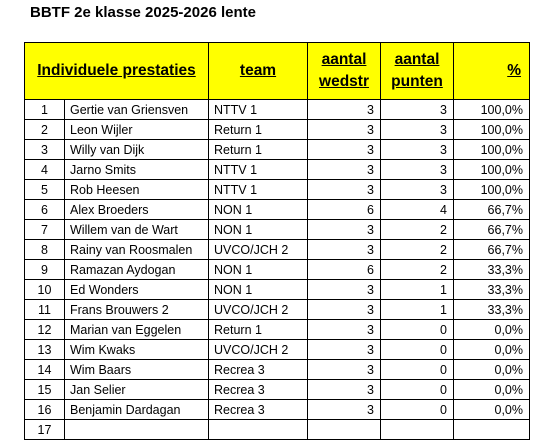  What do you see at coordinates (44, 289) in the screenshot?
I see `cell-rank: 10` at bounding box center [44, 289].